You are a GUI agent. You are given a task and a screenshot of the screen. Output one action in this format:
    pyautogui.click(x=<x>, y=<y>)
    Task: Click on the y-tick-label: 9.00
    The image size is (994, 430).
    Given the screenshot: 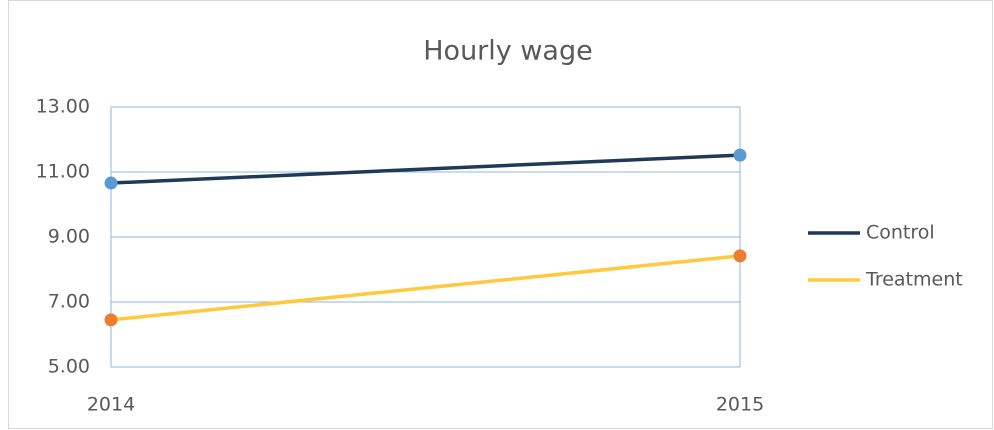 What is the action you would take?
    pyautogui.click(x=69, y=237)
    